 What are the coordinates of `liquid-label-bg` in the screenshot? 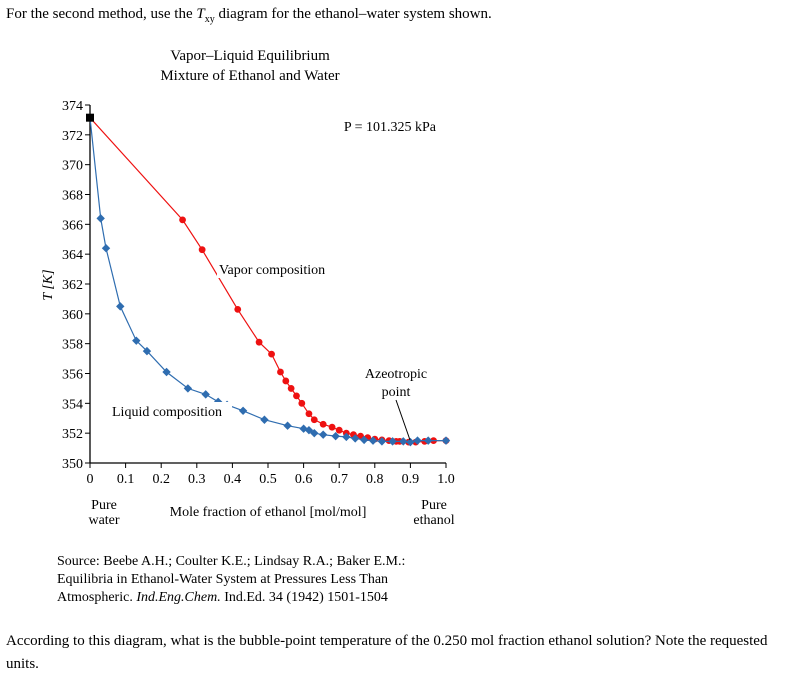 It's located at (171, 411).